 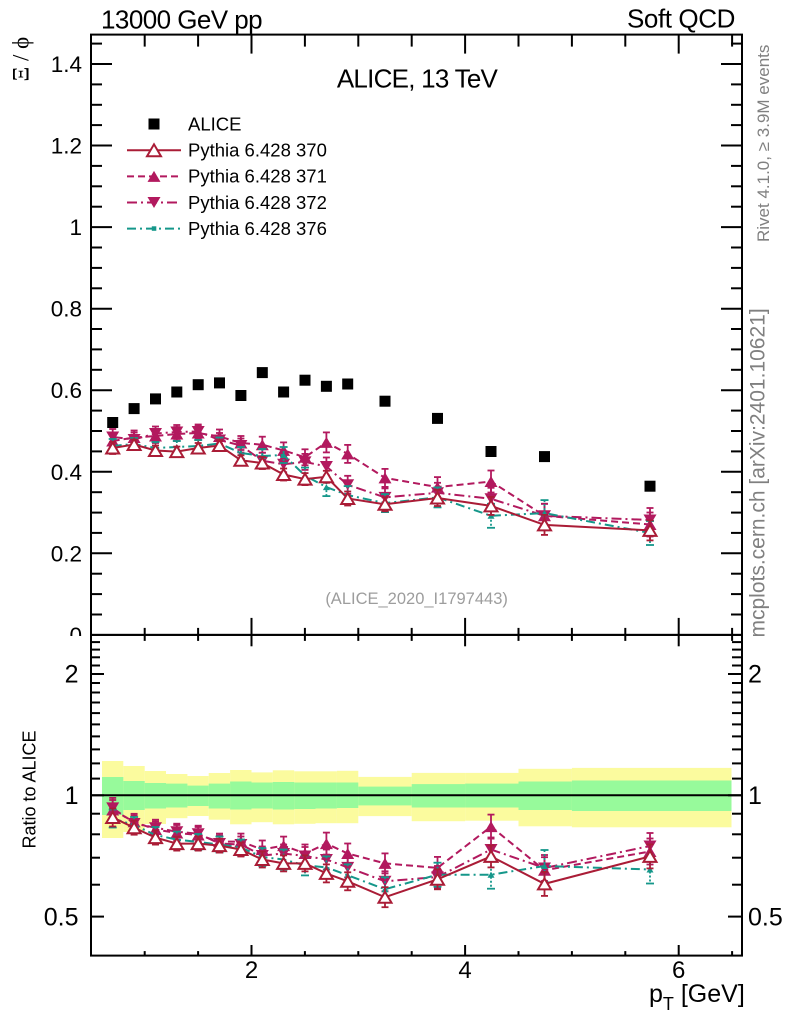 I want to click on svg-text: 13000 GeV pp, so click(x=181, y=20).